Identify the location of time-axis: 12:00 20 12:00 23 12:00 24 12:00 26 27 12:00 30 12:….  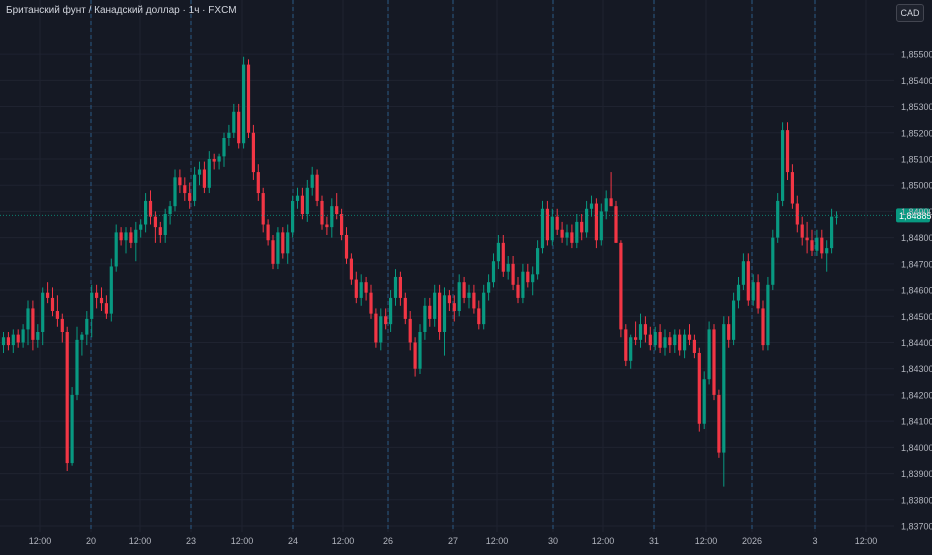
(453, 541).